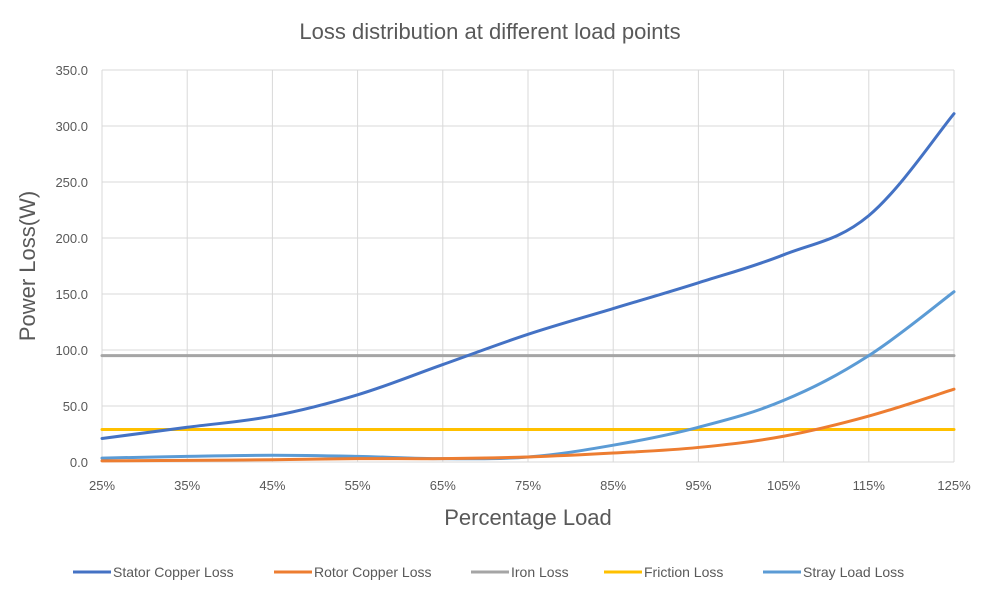  What do you see at coordinates (443, 485) in the screenshot?
I see `x-tick-label: 65%` at bounding box center [443, 485].